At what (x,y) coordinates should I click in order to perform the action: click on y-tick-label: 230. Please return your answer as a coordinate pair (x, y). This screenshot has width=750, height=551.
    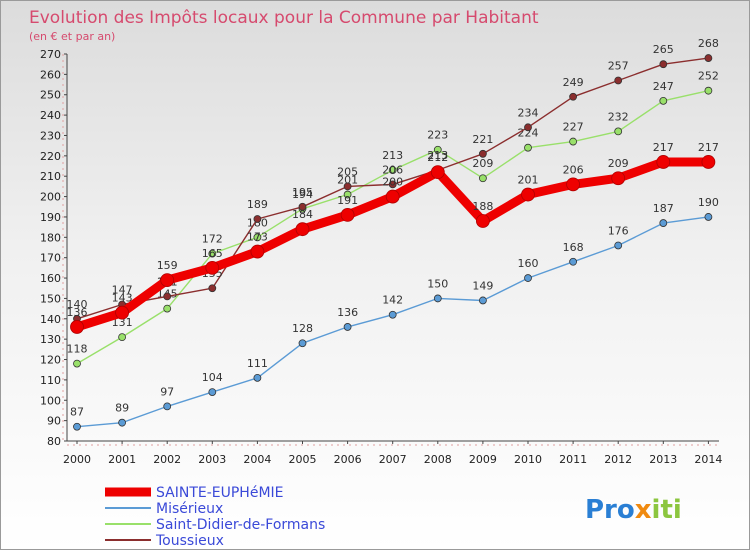
    Looking at the image, I should click on (50, 135).